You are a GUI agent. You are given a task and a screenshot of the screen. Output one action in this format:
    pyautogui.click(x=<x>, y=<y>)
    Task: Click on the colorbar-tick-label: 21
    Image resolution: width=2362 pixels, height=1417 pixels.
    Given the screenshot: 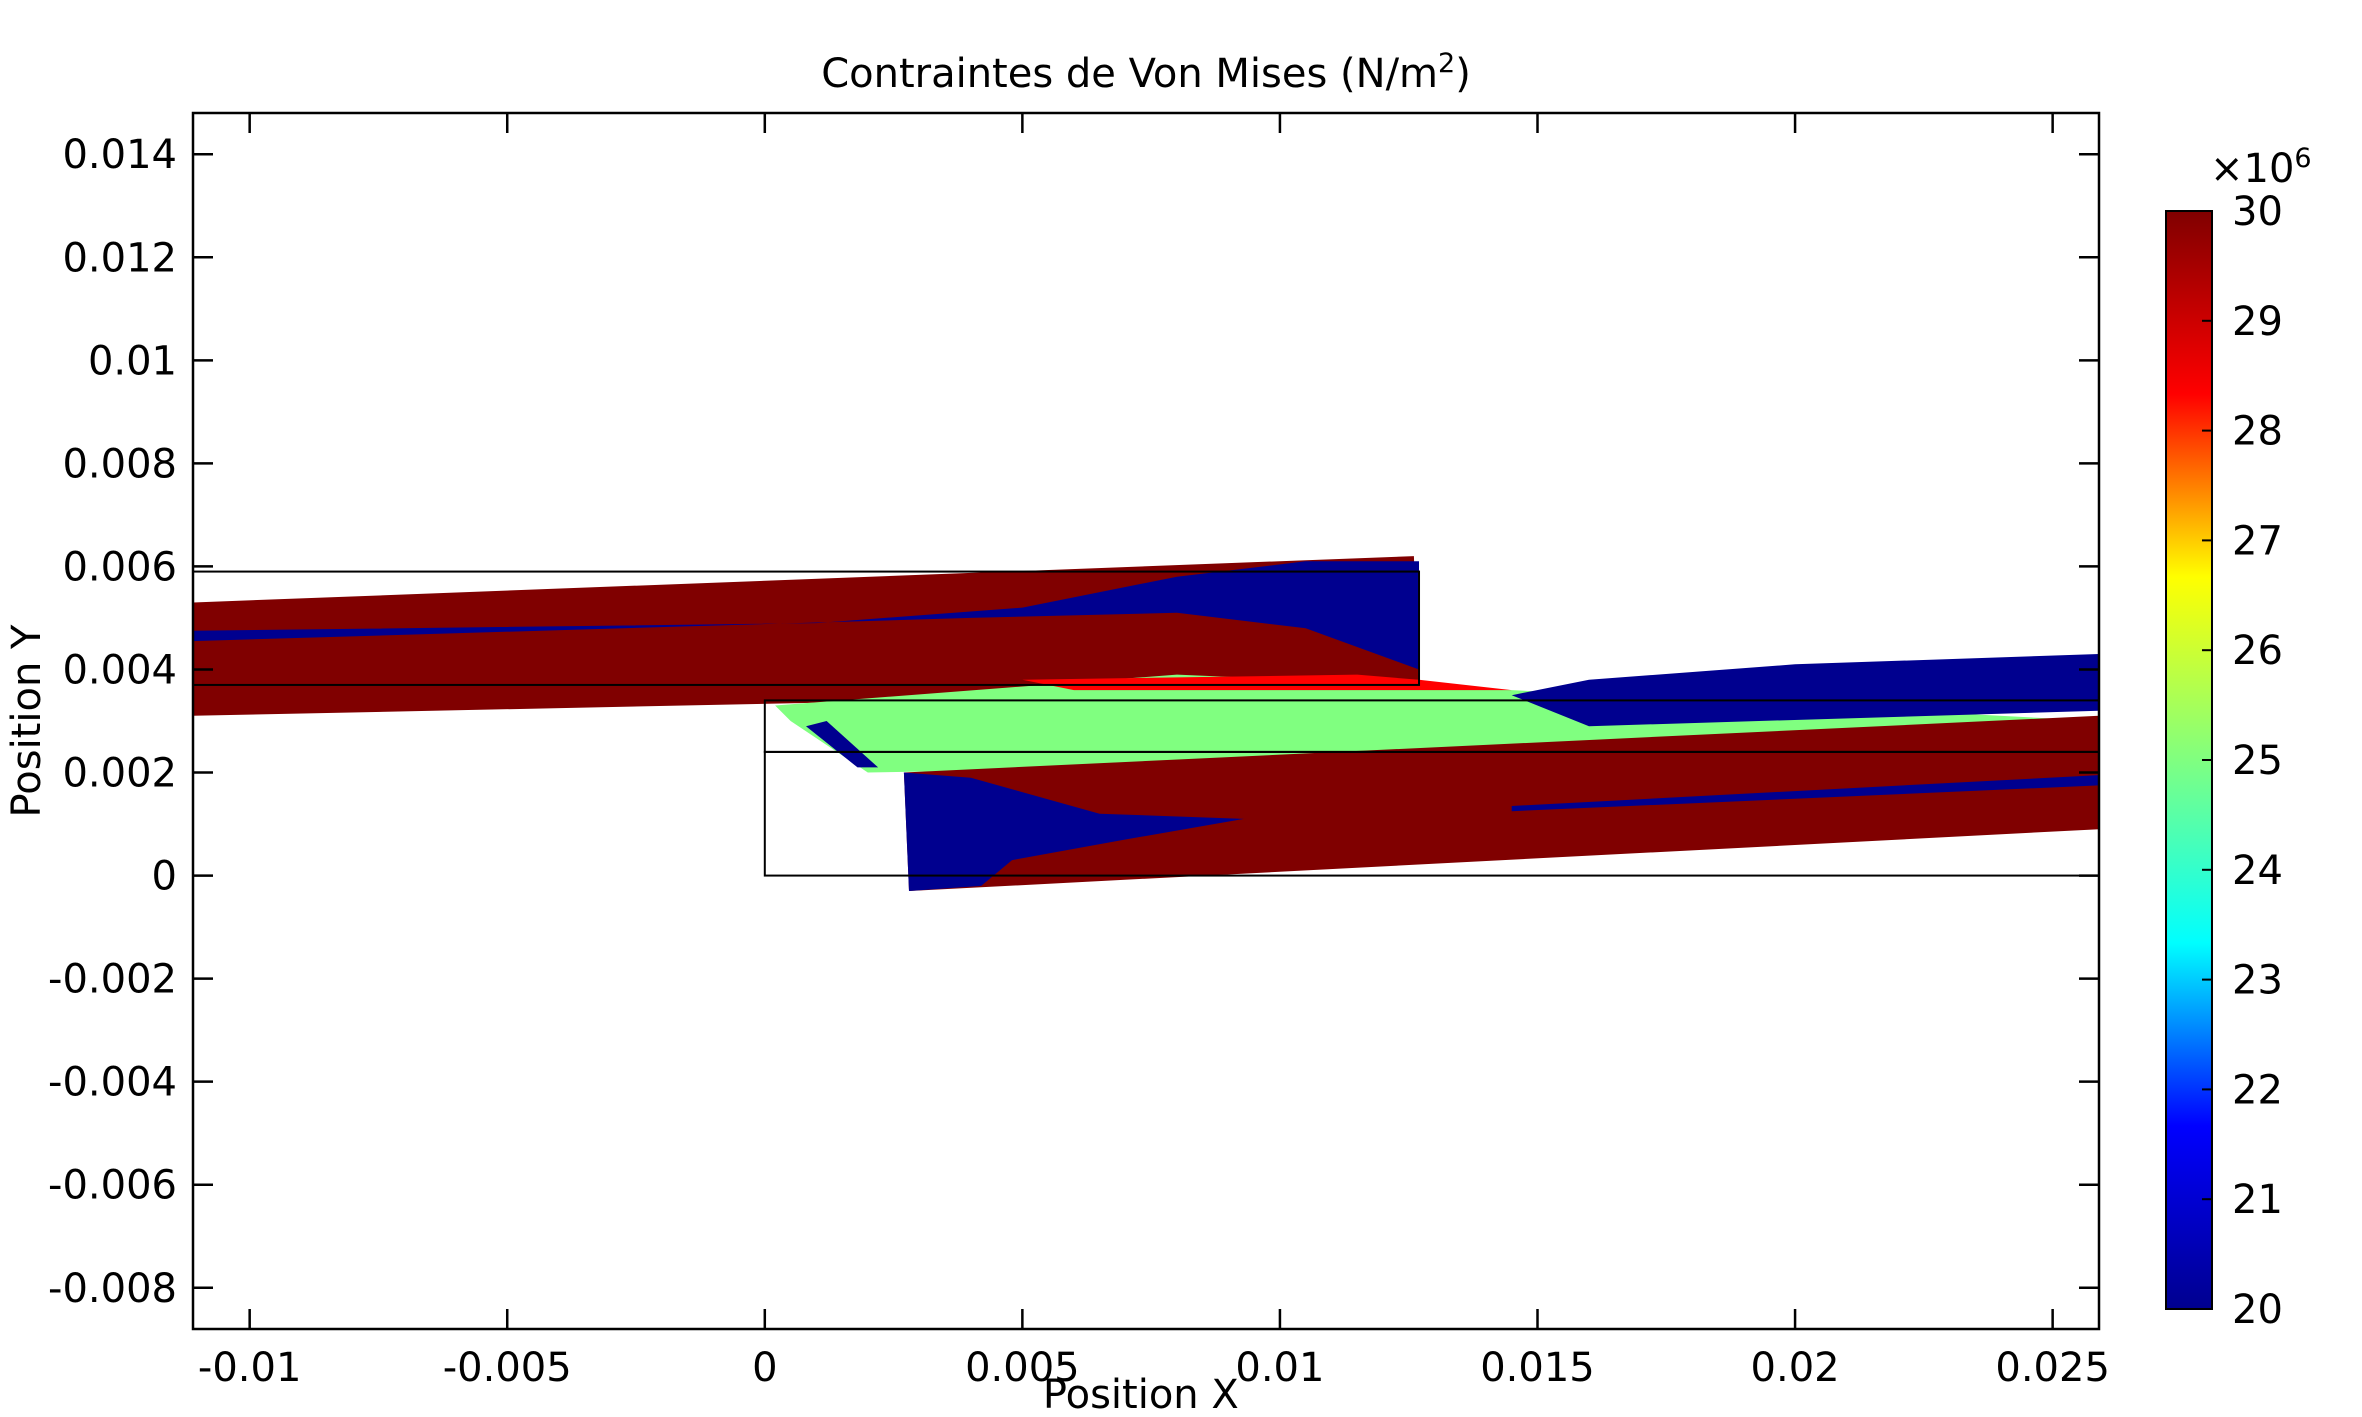 What is the action you would take?
    pyautogui.click(x=2257, y=1200)
    